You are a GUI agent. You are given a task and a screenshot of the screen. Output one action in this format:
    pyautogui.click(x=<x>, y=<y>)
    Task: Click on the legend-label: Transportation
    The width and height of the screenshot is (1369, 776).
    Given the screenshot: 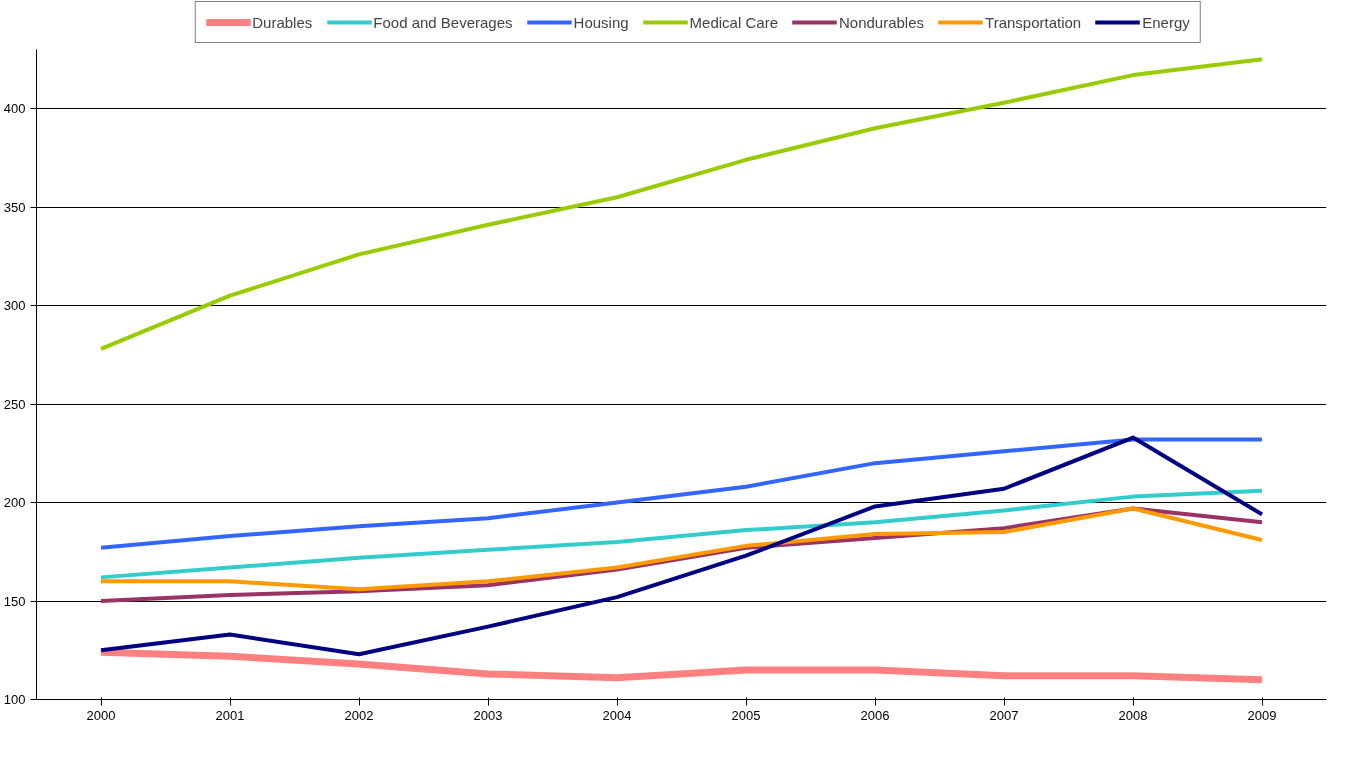 What is the action you would take?
    pyautogui.click(x=1033, y=22)
    